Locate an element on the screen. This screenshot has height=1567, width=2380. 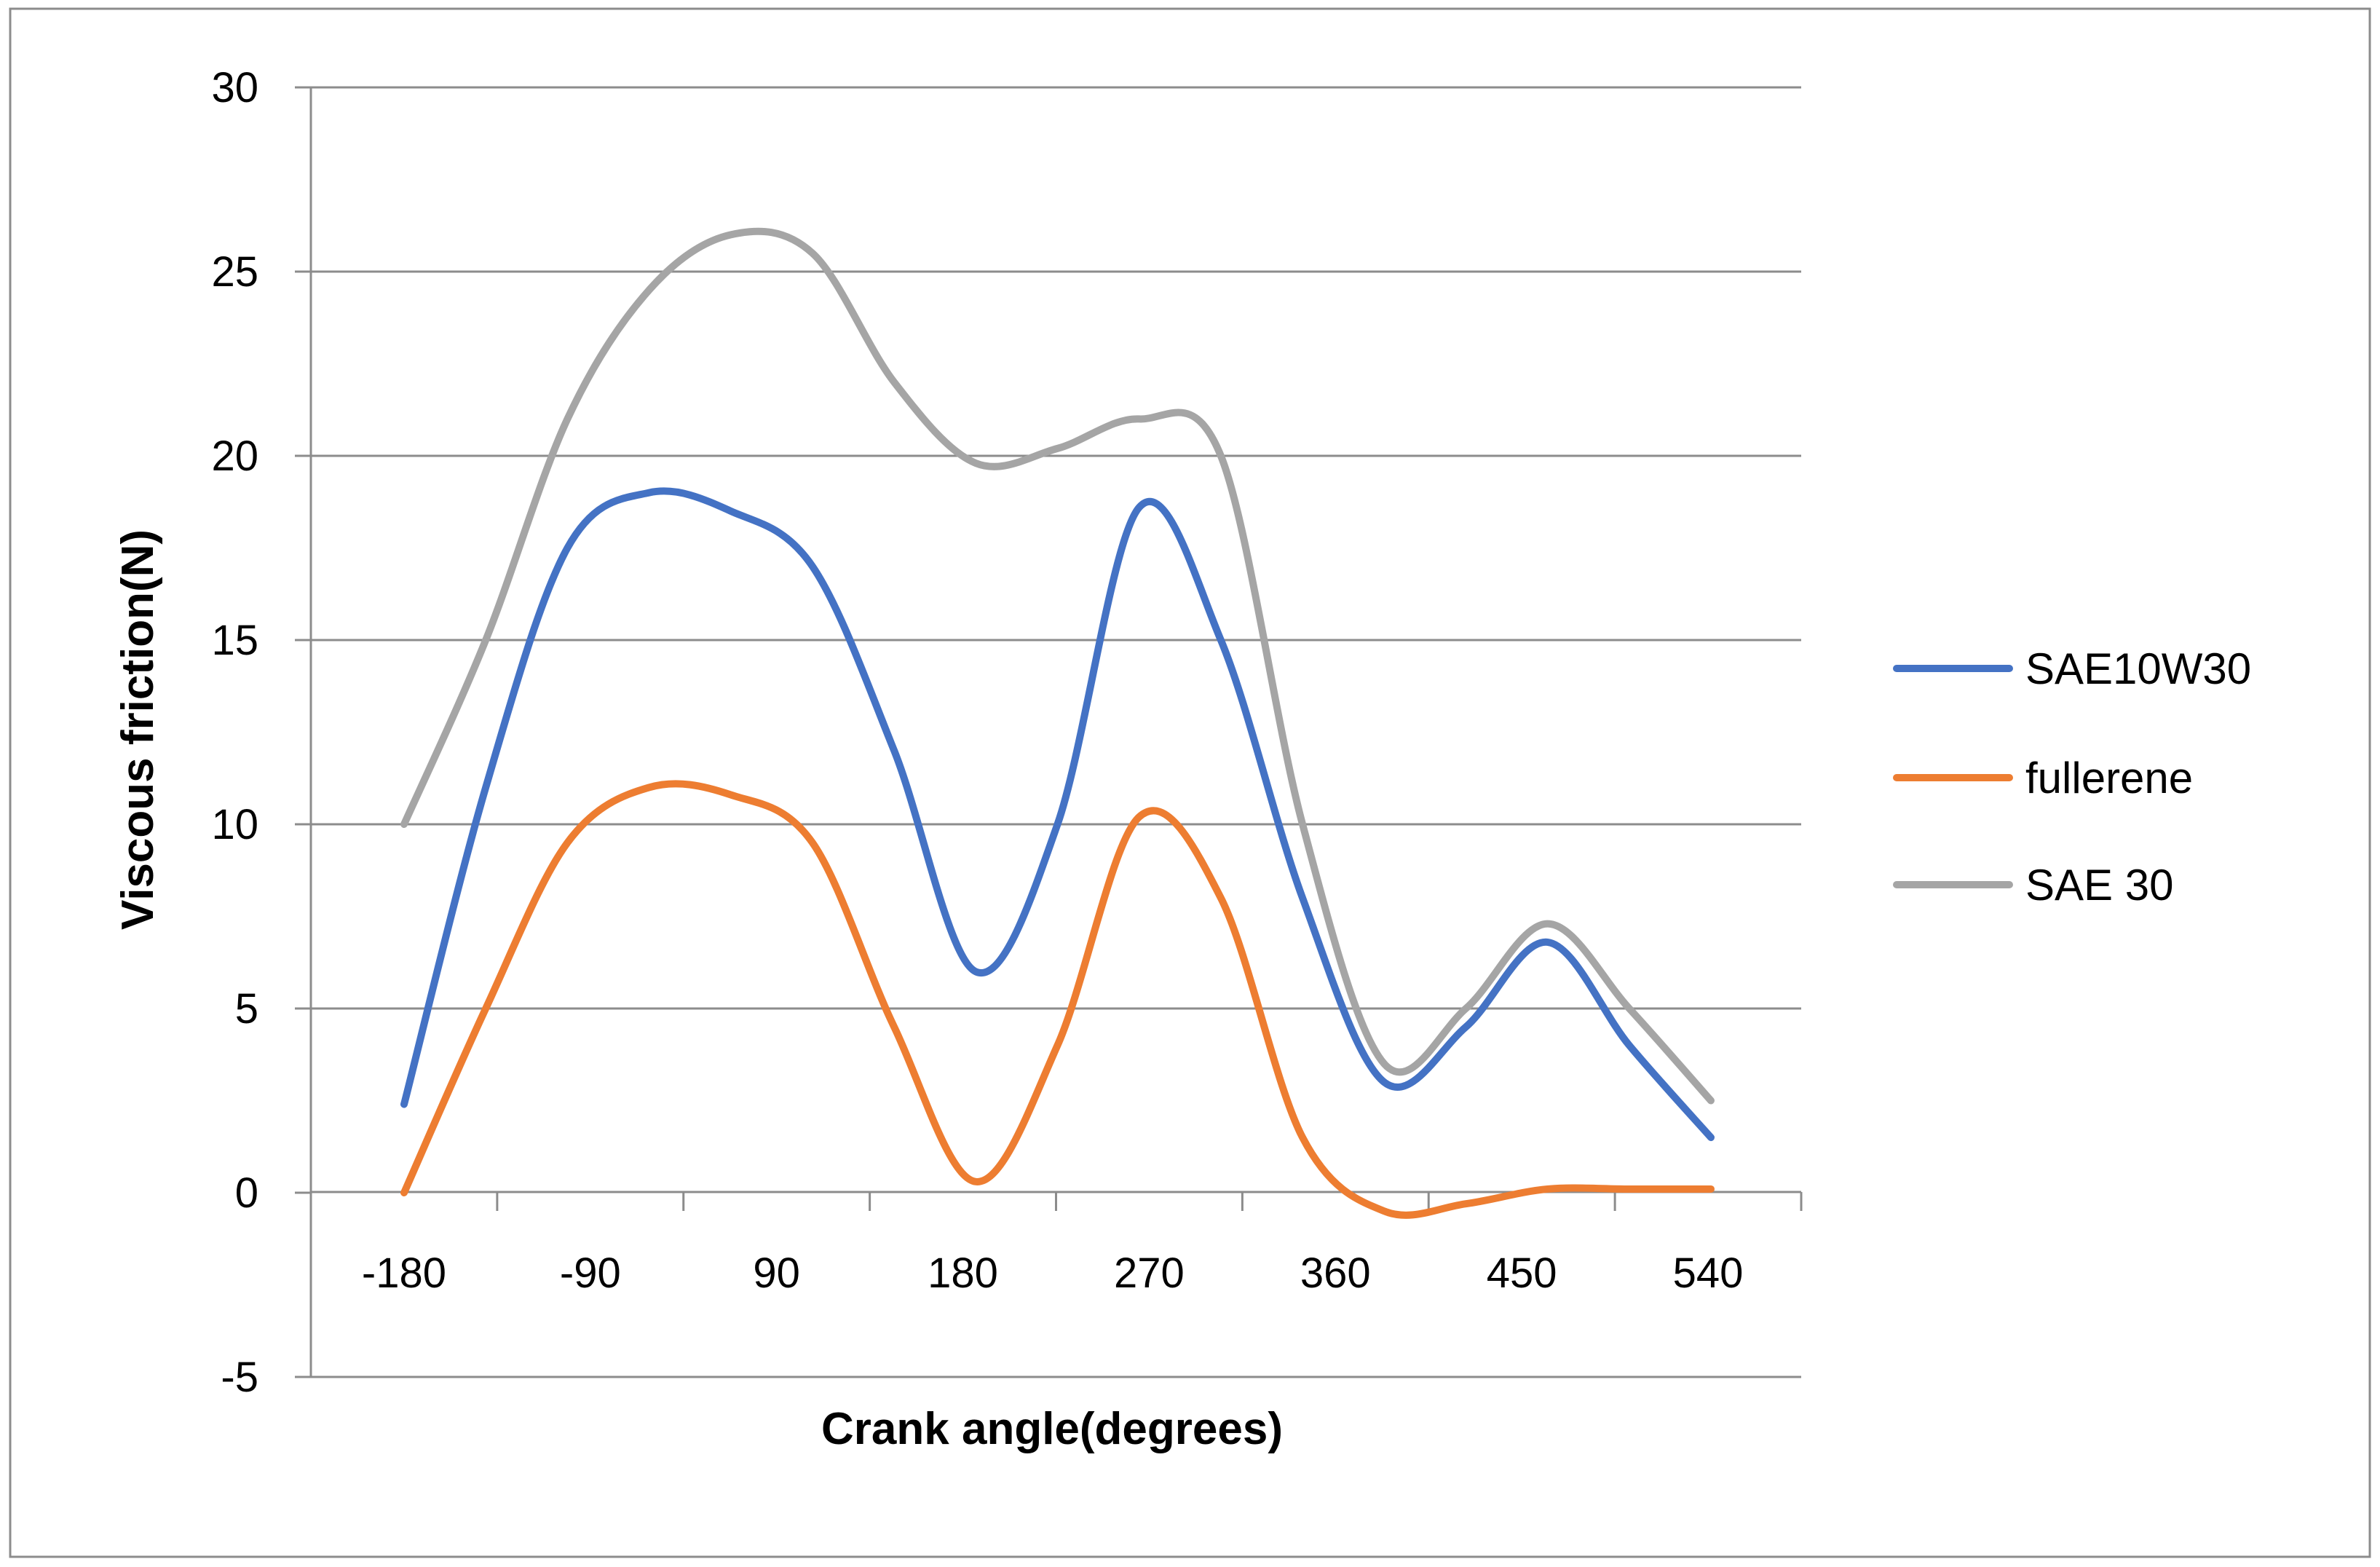
legend: SAE10W30 fullerene SAE 30 is located at coordinates (2072, 776).